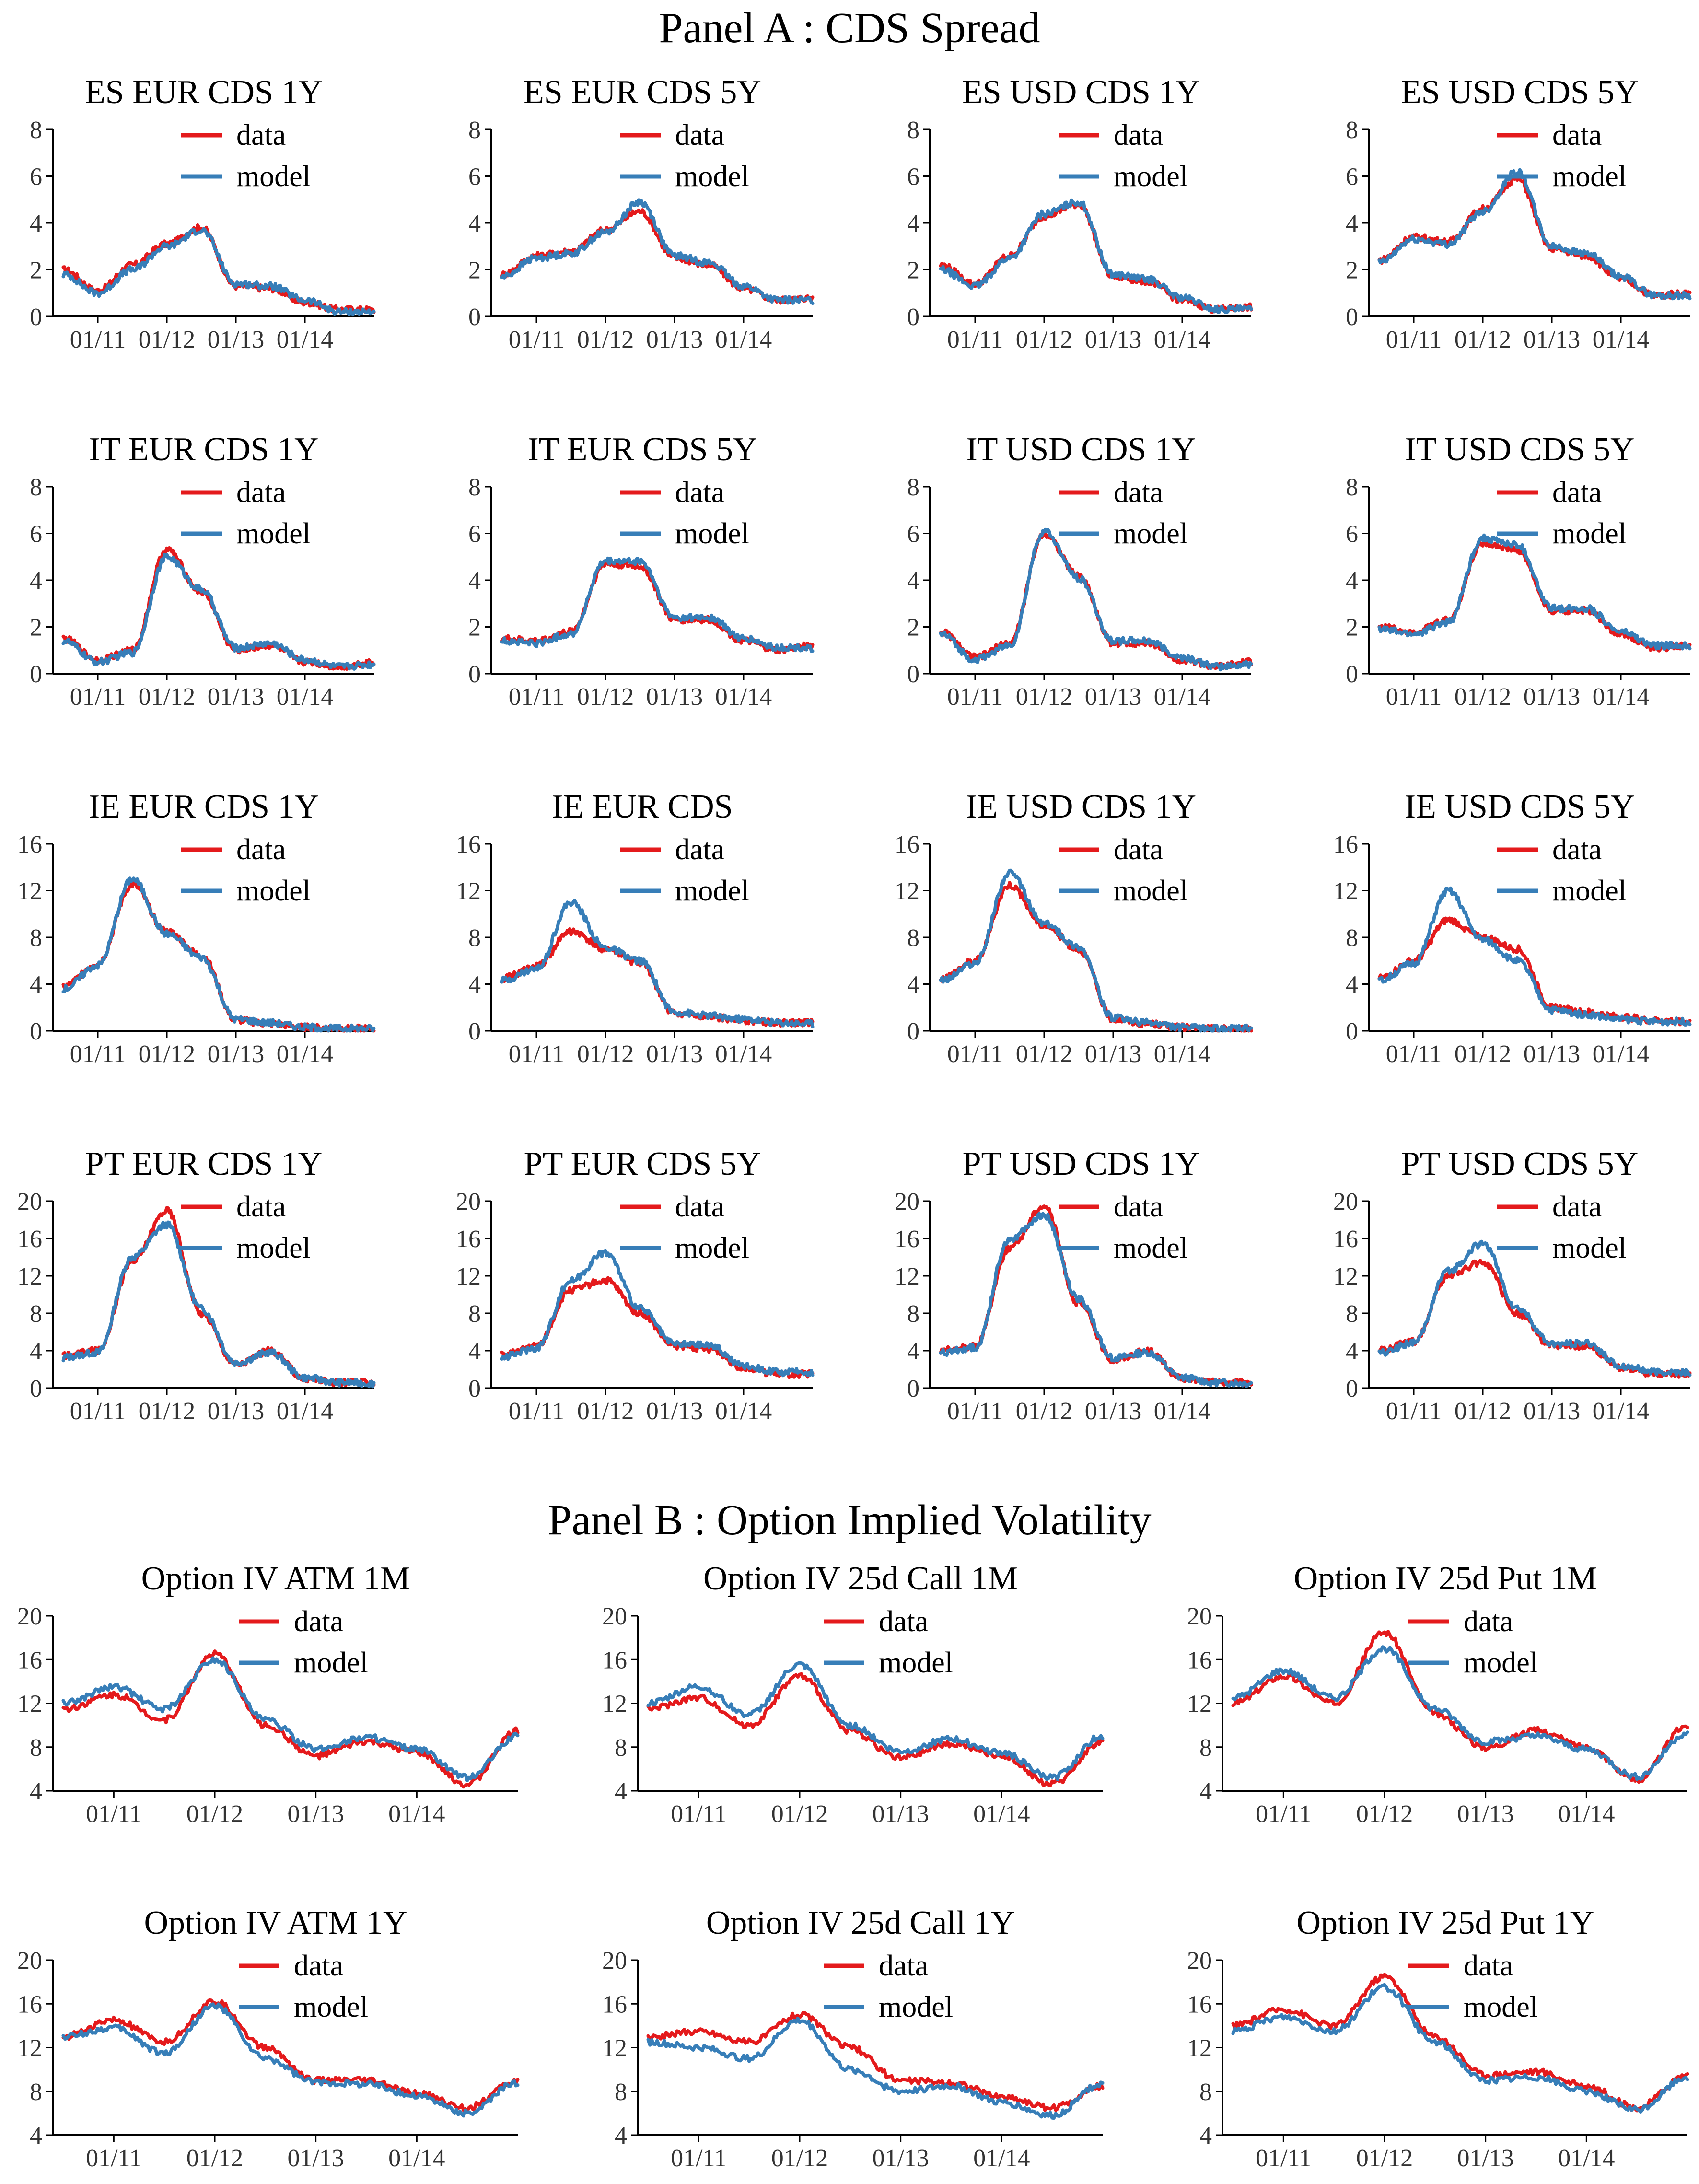 The image size is (1699, 2184). Describe the element at coordinates (643, 1163) in the screenshot. I see `chart-title: PT EUR CDS 5Y` at that location.